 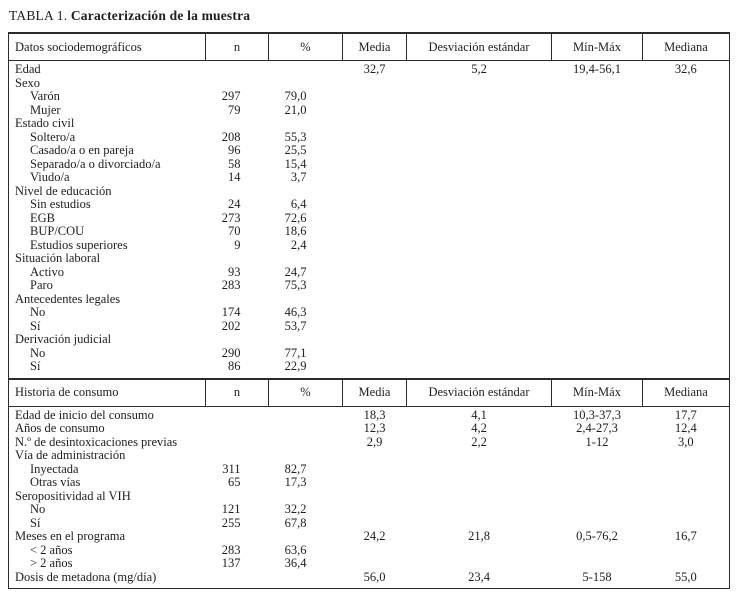 What do you see at coordinates (295, 272) in the screenshot?
I see `cell-pct: 24,7` at bounding box center [295, 272].